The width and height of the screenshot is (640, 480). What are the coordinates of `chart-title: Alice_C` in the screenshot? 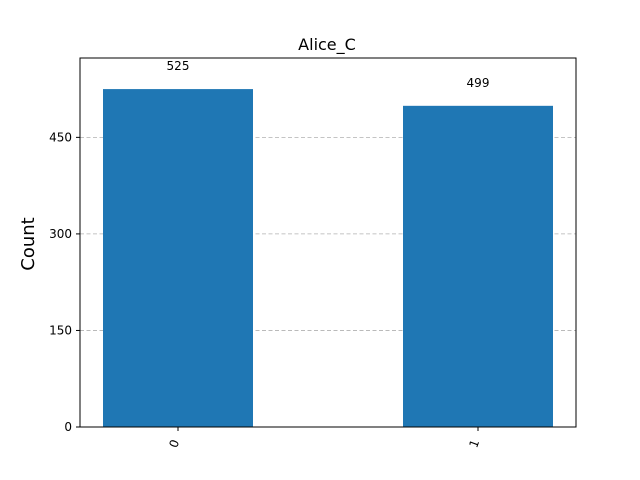 It's located at (327, 45).